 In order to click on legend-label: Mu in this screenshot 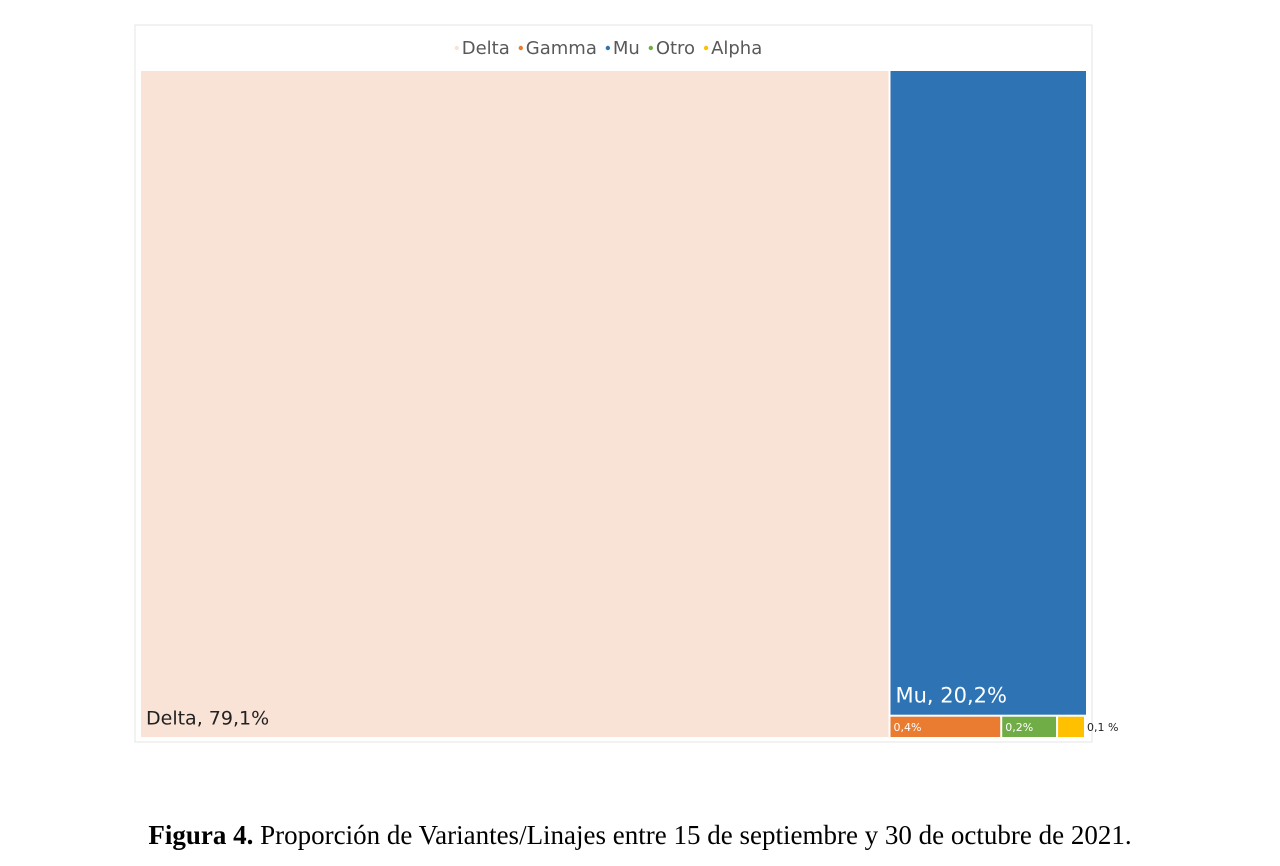, I will do `click(626, 48)`.